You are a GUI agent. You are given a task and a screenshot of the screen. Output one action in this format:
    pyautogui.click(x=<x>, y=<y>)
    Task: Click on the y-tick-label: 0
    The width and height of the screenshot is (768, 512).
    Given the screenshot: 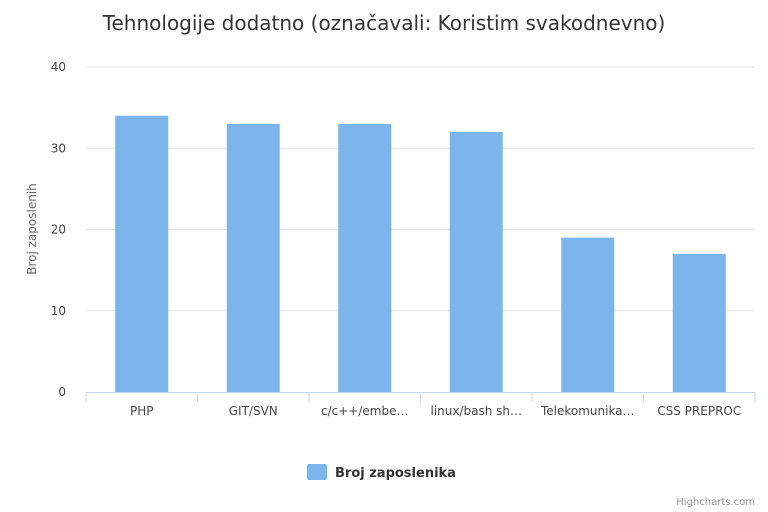 What is the action you would take?
    pyautogui.click(x=62, y=392)
    